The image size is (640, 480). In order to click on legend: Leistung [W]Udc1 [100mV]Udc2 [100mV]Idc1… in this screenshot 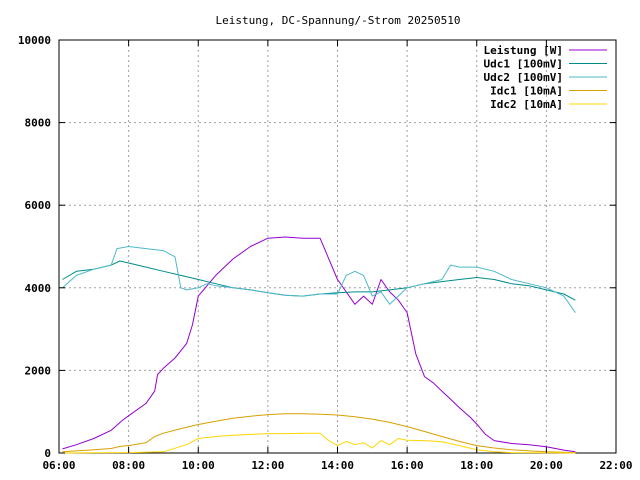, I will do `click(545, 77)`.